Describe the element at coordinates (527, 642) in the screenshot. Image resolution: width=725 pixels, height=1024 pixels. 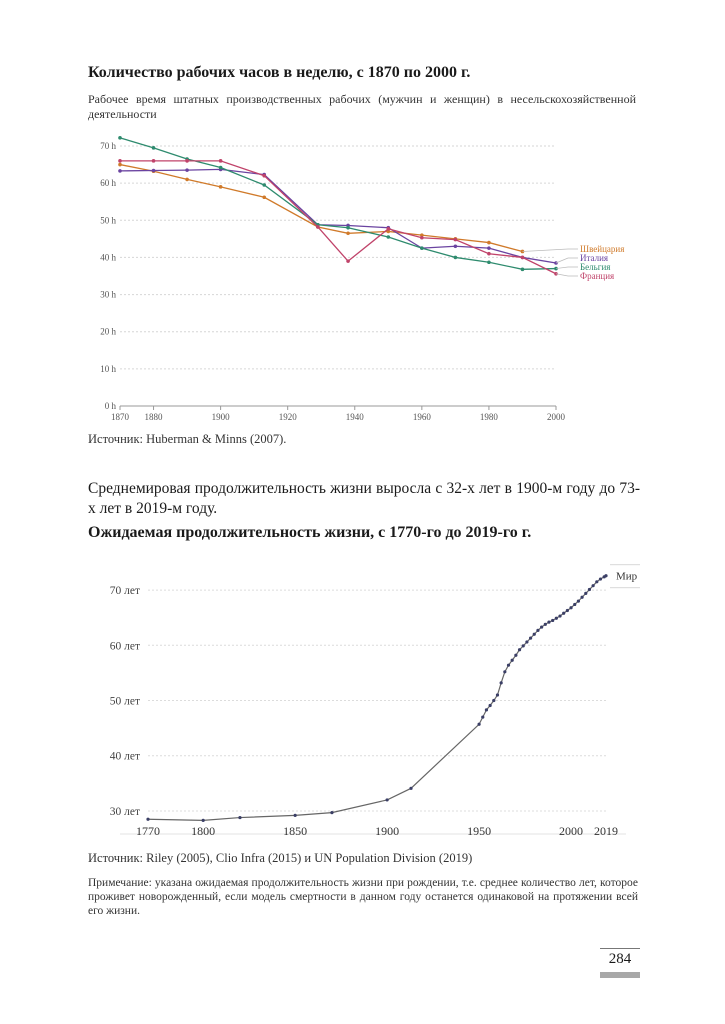
I see `data-point-мир-1976` at that location.